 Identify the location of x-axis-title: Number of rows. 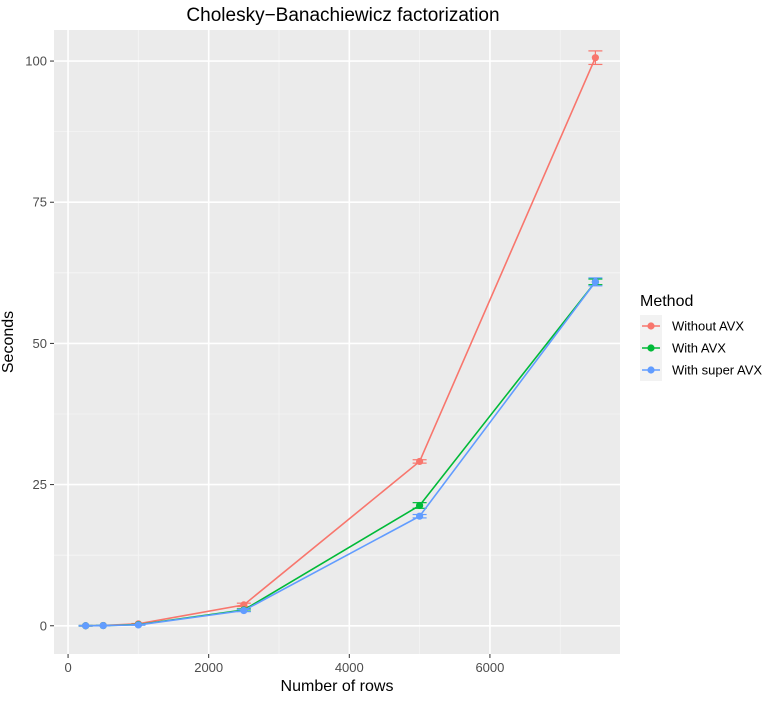
(337, 686).